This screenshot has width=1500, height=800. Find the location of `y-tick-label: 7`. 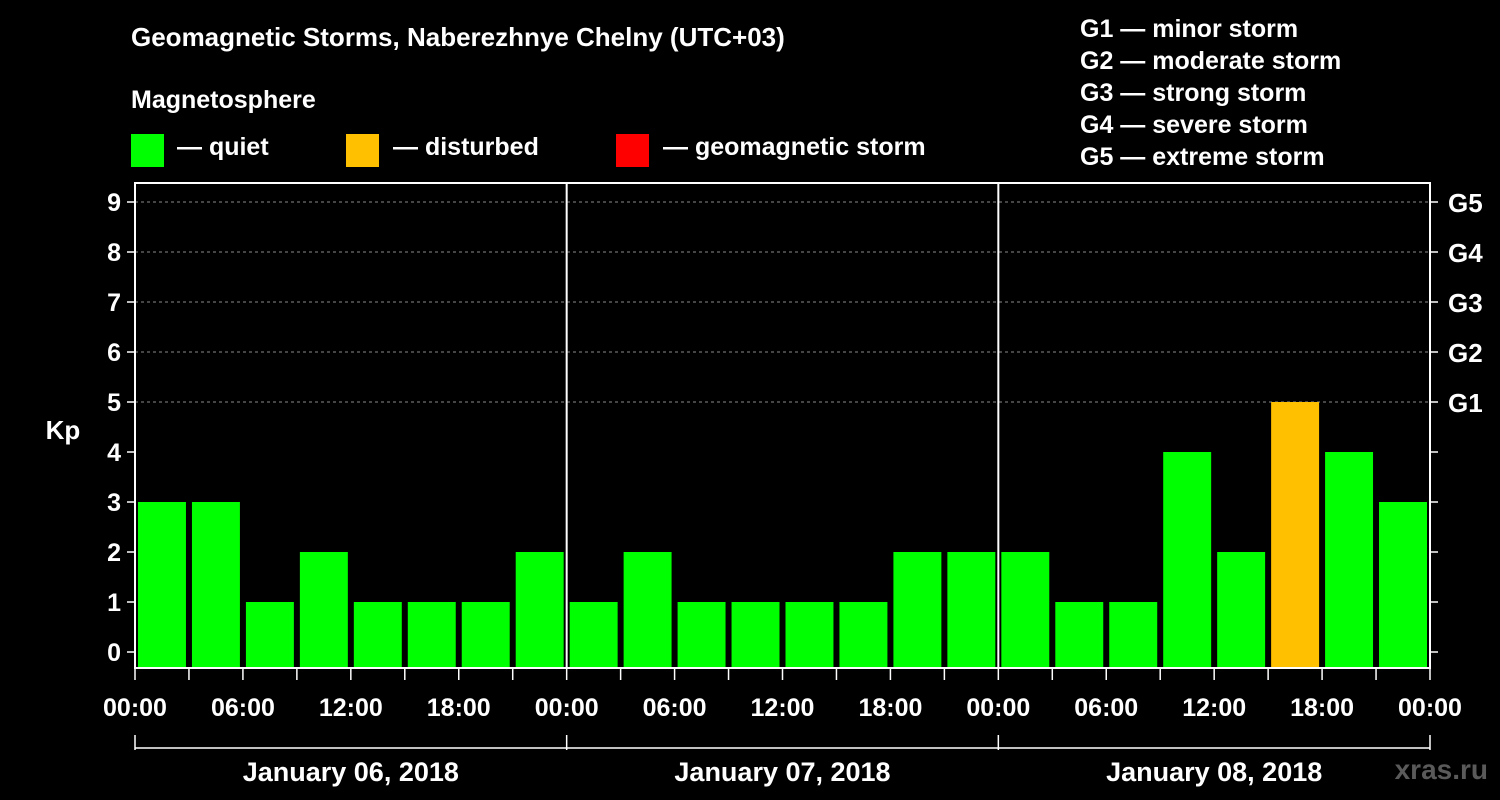

y-tick-label: 7 is located at coordinates (114, 303).